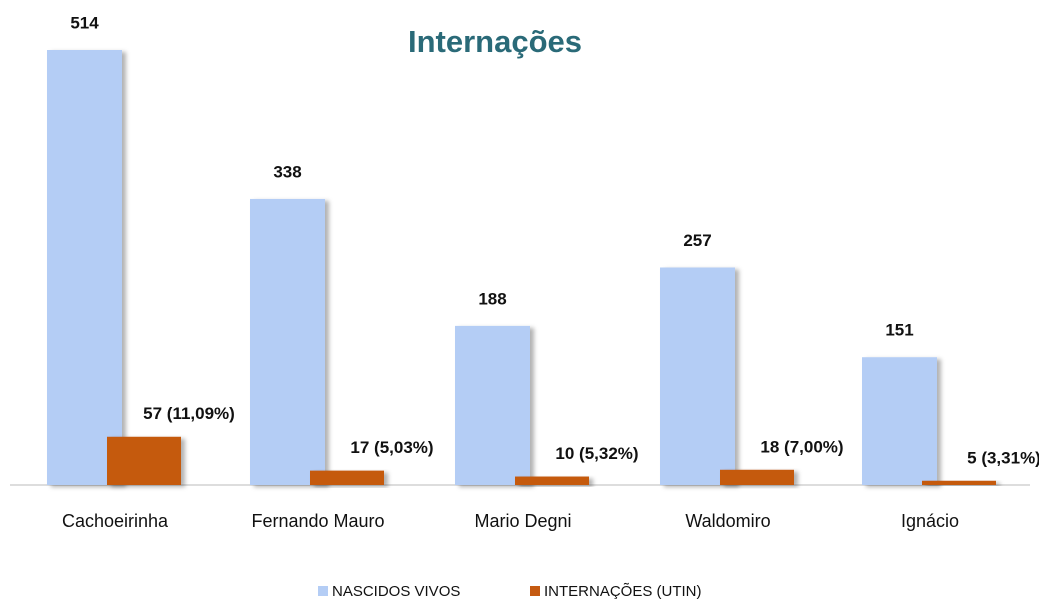  Describe the element at coordinates (391, 447) in the screenshot. I see `data-label: 17 (5,03%)` at that location.